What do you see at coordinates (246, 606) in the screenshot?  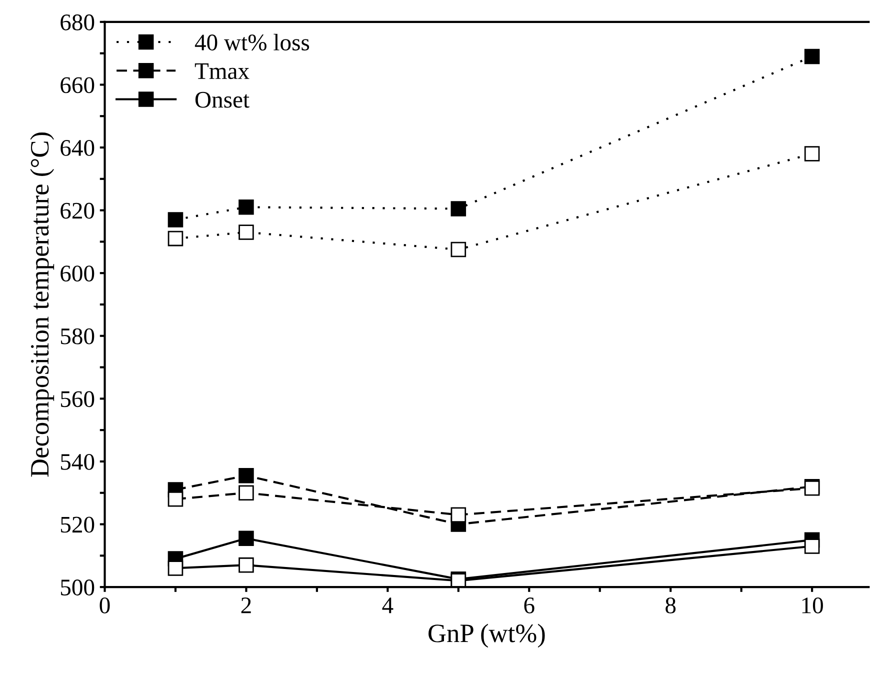 I see `x-tick-label: 2` at bounding box center [246, 606].